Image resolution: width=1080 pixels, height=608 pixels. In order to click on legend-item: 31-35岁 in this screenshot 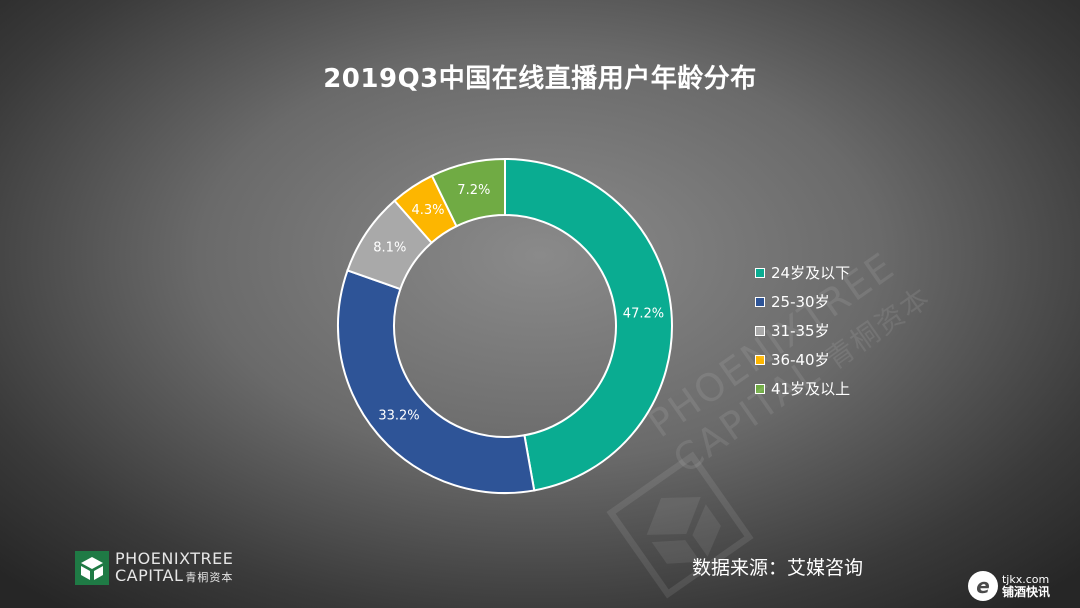, I will do `click(802, 330)`.